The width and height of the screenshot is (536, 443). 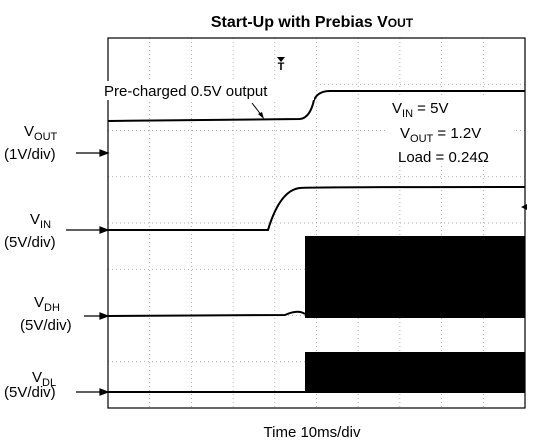 What do you see at coordinates (401, 23) in the screenshot?
I see `title-sub: OUT` at bounding box center [401, 23].